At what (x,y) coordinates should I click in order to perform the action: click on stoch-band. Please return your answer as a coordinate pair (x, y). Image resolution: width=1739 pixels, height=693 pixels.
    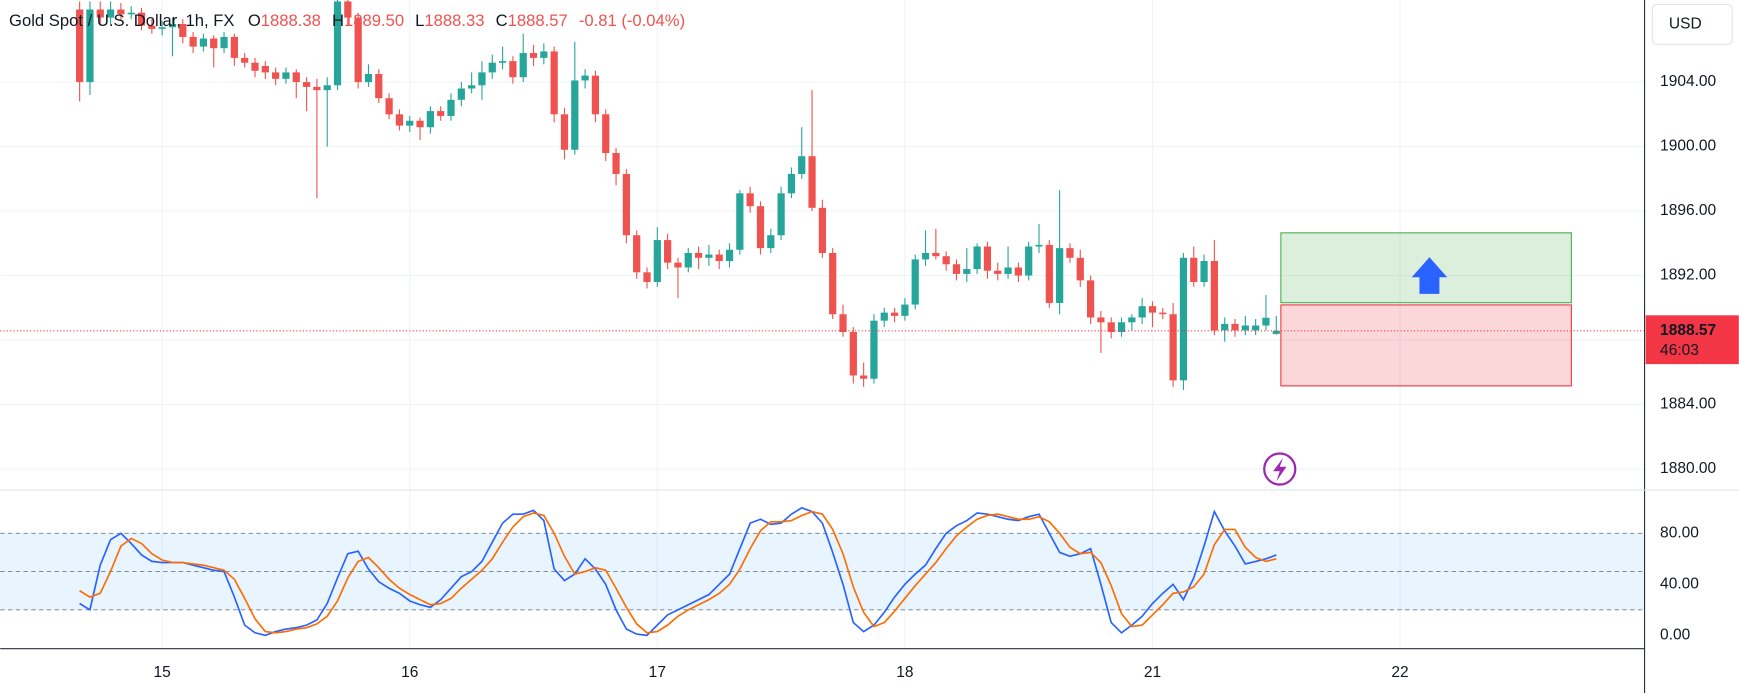
    Looking at the image, I should click on (822, 571).